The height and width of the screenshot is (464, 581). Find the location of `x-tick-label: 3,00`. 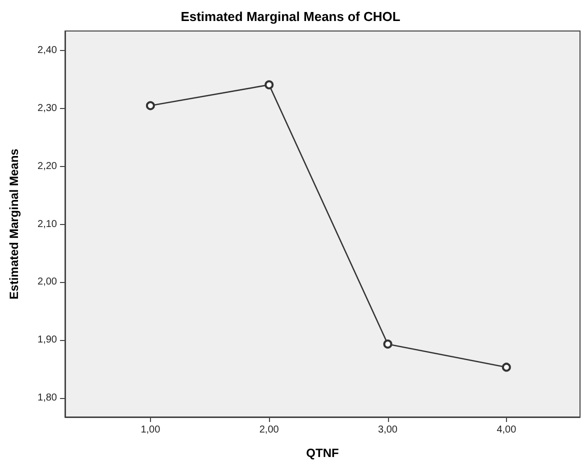

x-tick-label: 3,00 is located at coordinates (388, 430).